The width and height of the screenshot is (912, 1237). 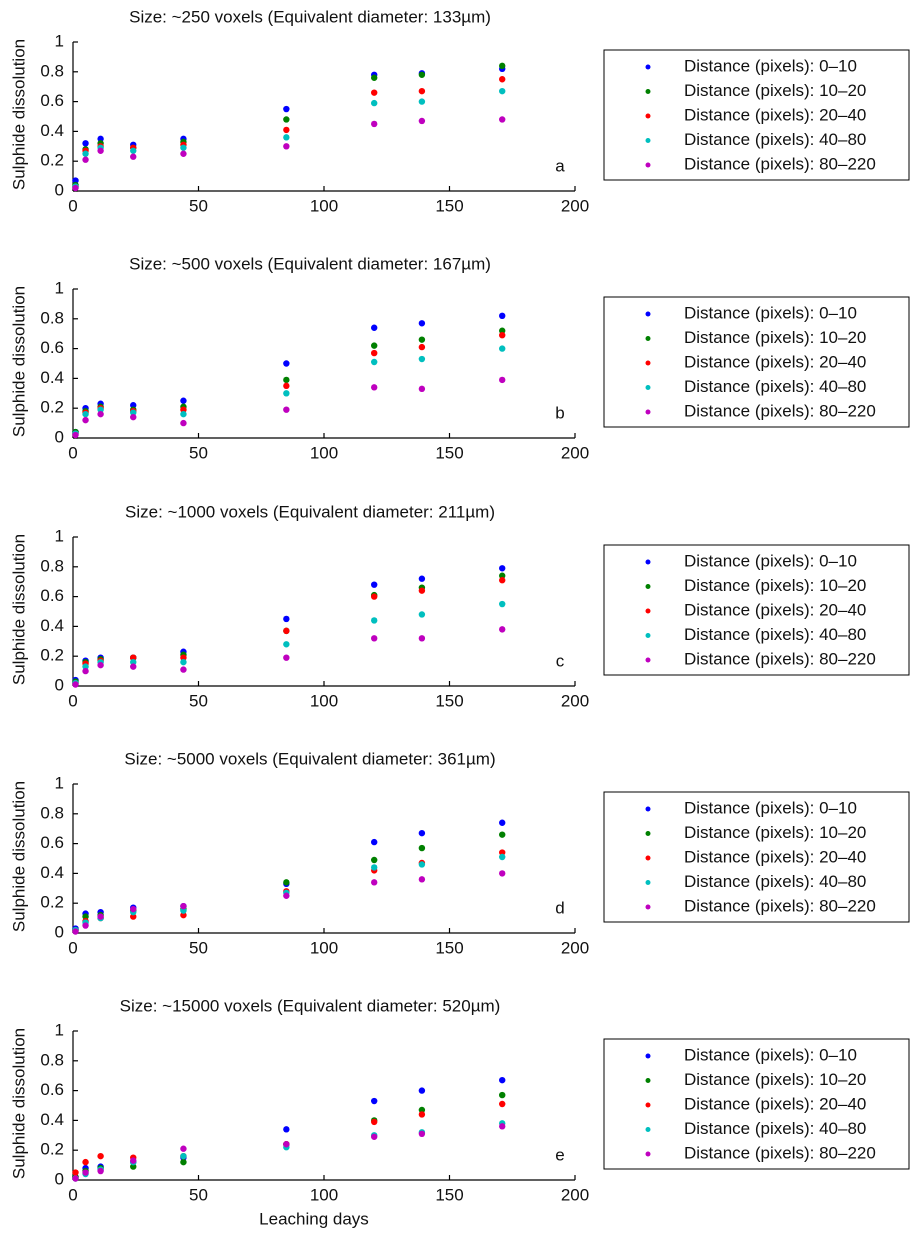 What do you see at coordinates (52, 317) in the screenshot?
I see `y-tick-label: 0.8` at bounding box center [52, 317].